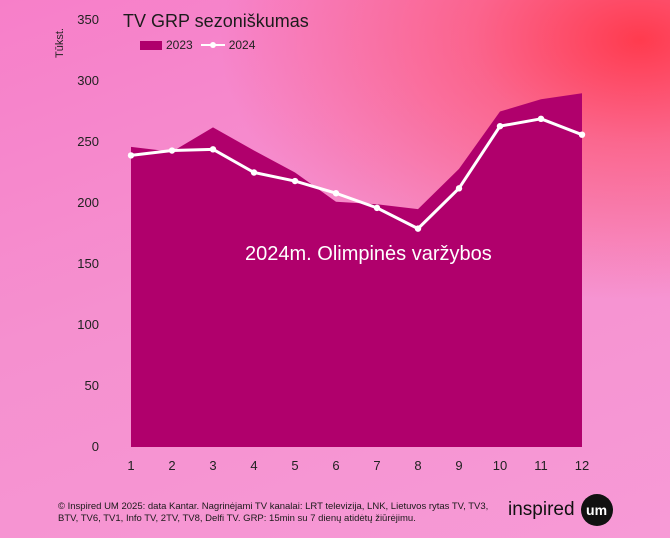  Describe the element at coordinates (500, 465) in the screenshot. I see `x-tick-label: 10` at that location.